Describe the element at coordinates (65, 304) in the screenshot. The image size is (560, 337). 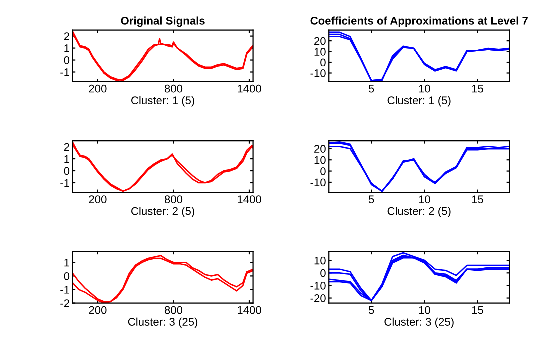
I see `y-tick-label: -2` at that location.